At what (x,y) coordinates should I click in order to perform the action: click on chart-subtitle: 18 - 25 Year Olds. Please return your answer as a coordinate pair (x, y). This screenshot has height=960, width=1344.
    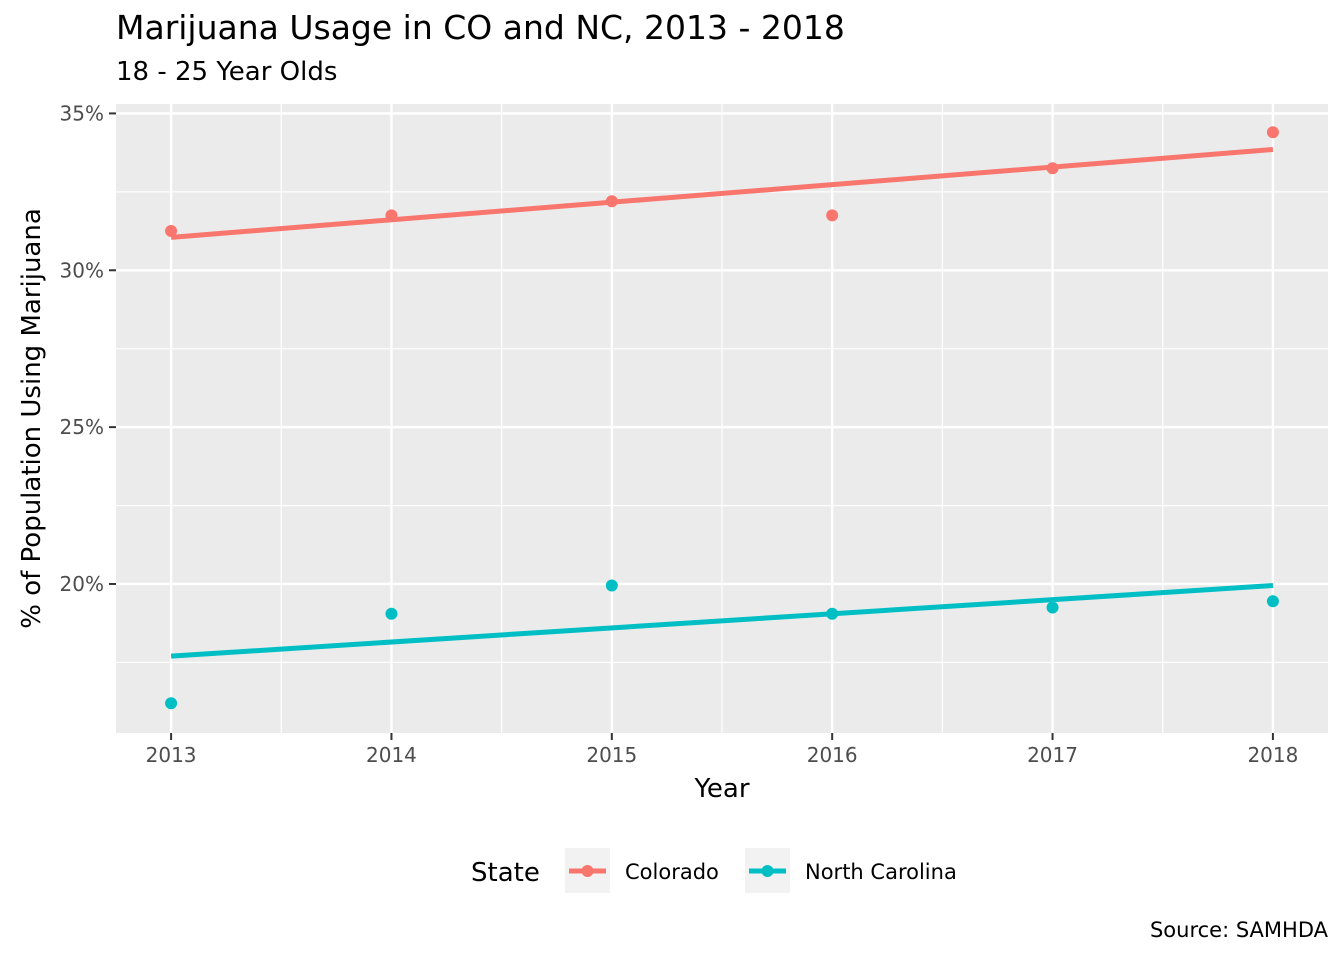
    Looking at the image, I should click on (227, 72).